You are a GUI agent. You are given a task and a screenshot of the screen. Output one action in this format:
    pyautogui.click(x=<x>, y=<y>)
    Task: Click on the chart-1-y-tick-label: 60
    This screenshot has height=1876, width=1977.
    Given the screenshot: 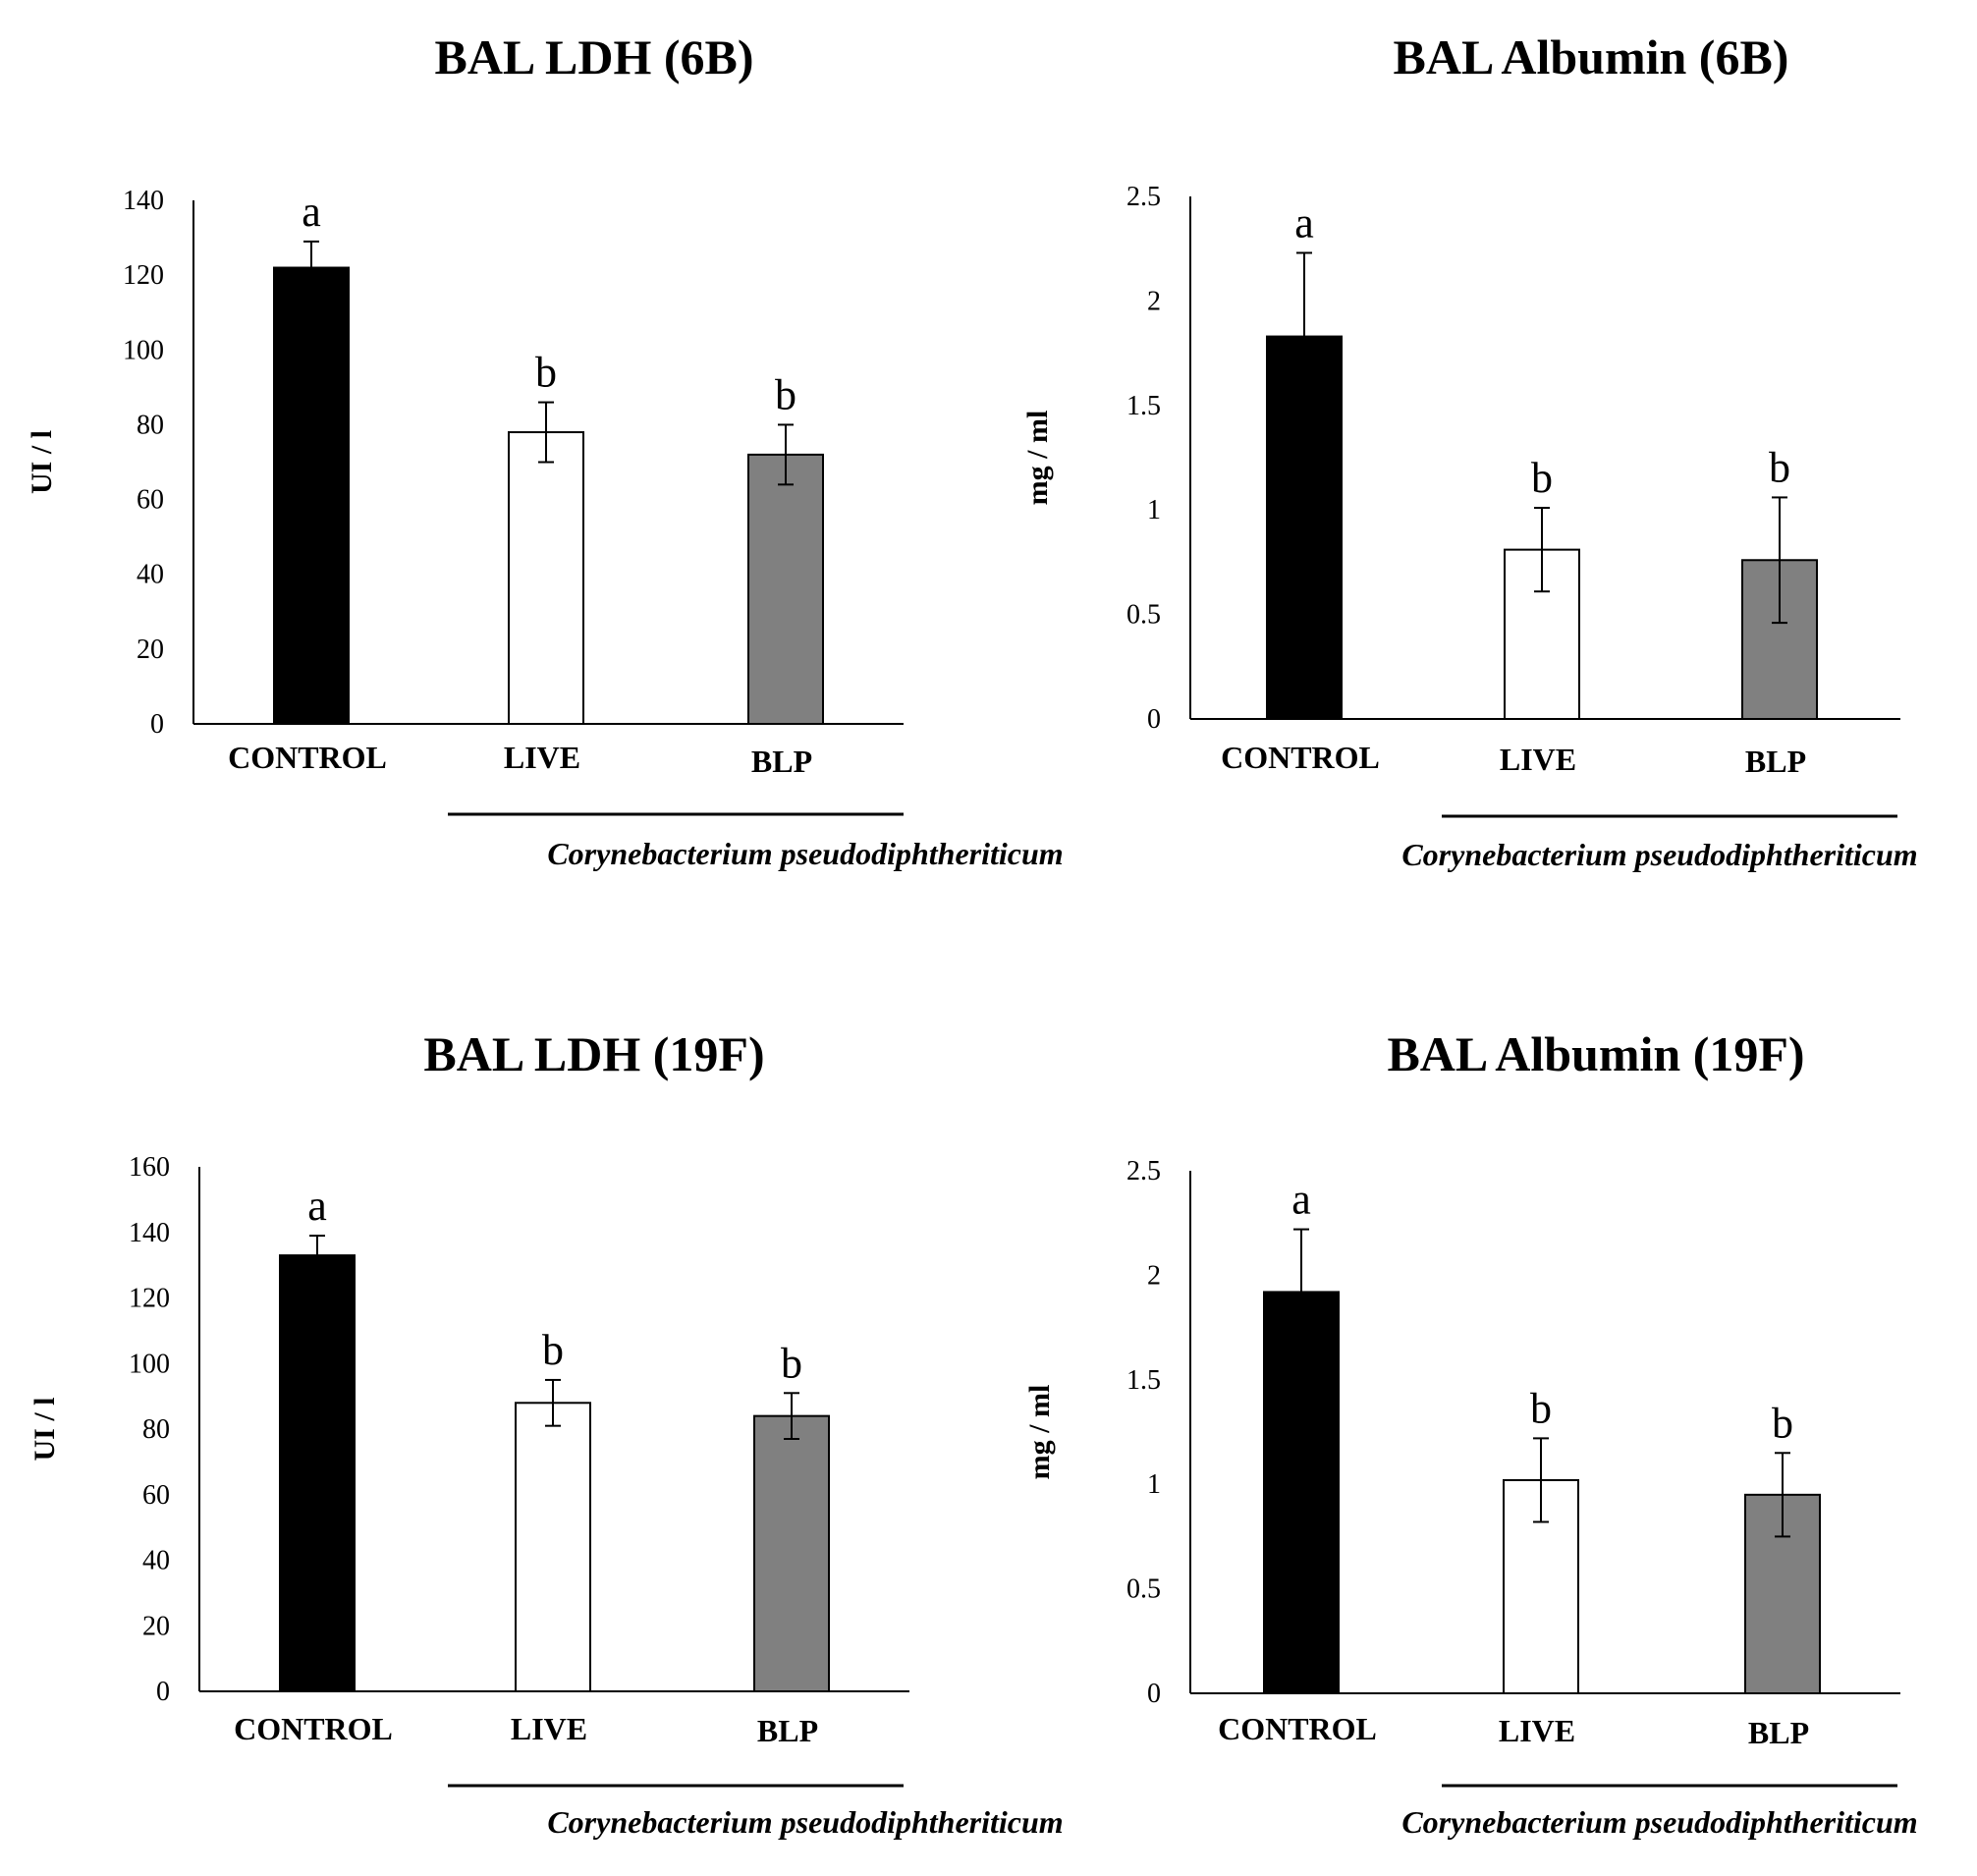 What is the action you would take?
    pyautogui.click(x=150, y=500)
    